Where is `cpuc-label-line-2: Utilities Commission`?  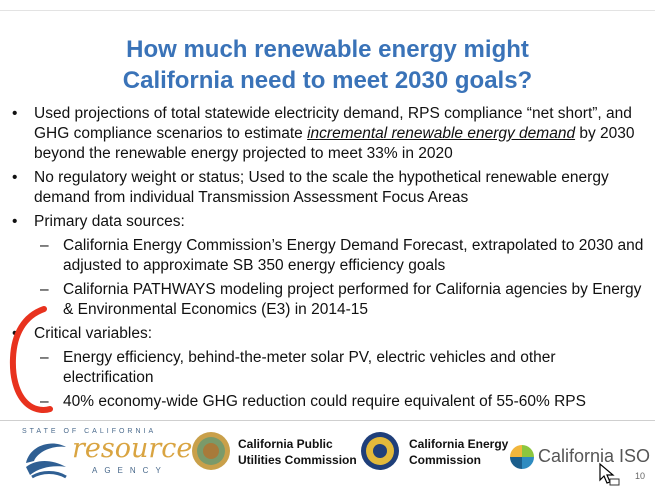
cpuc-label-line-2: Utilities Commission is located at coordinates (297, 460).